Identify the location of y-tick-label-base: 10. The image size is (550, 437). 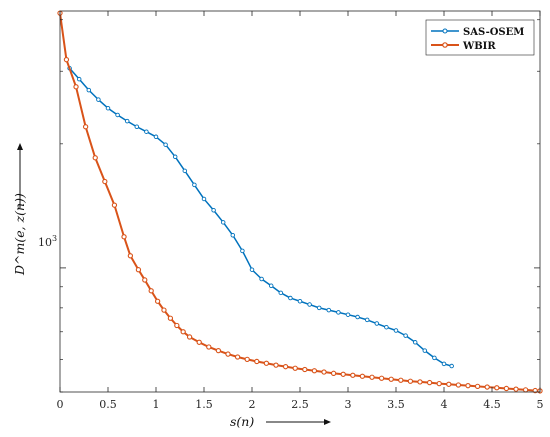
(45, 242).